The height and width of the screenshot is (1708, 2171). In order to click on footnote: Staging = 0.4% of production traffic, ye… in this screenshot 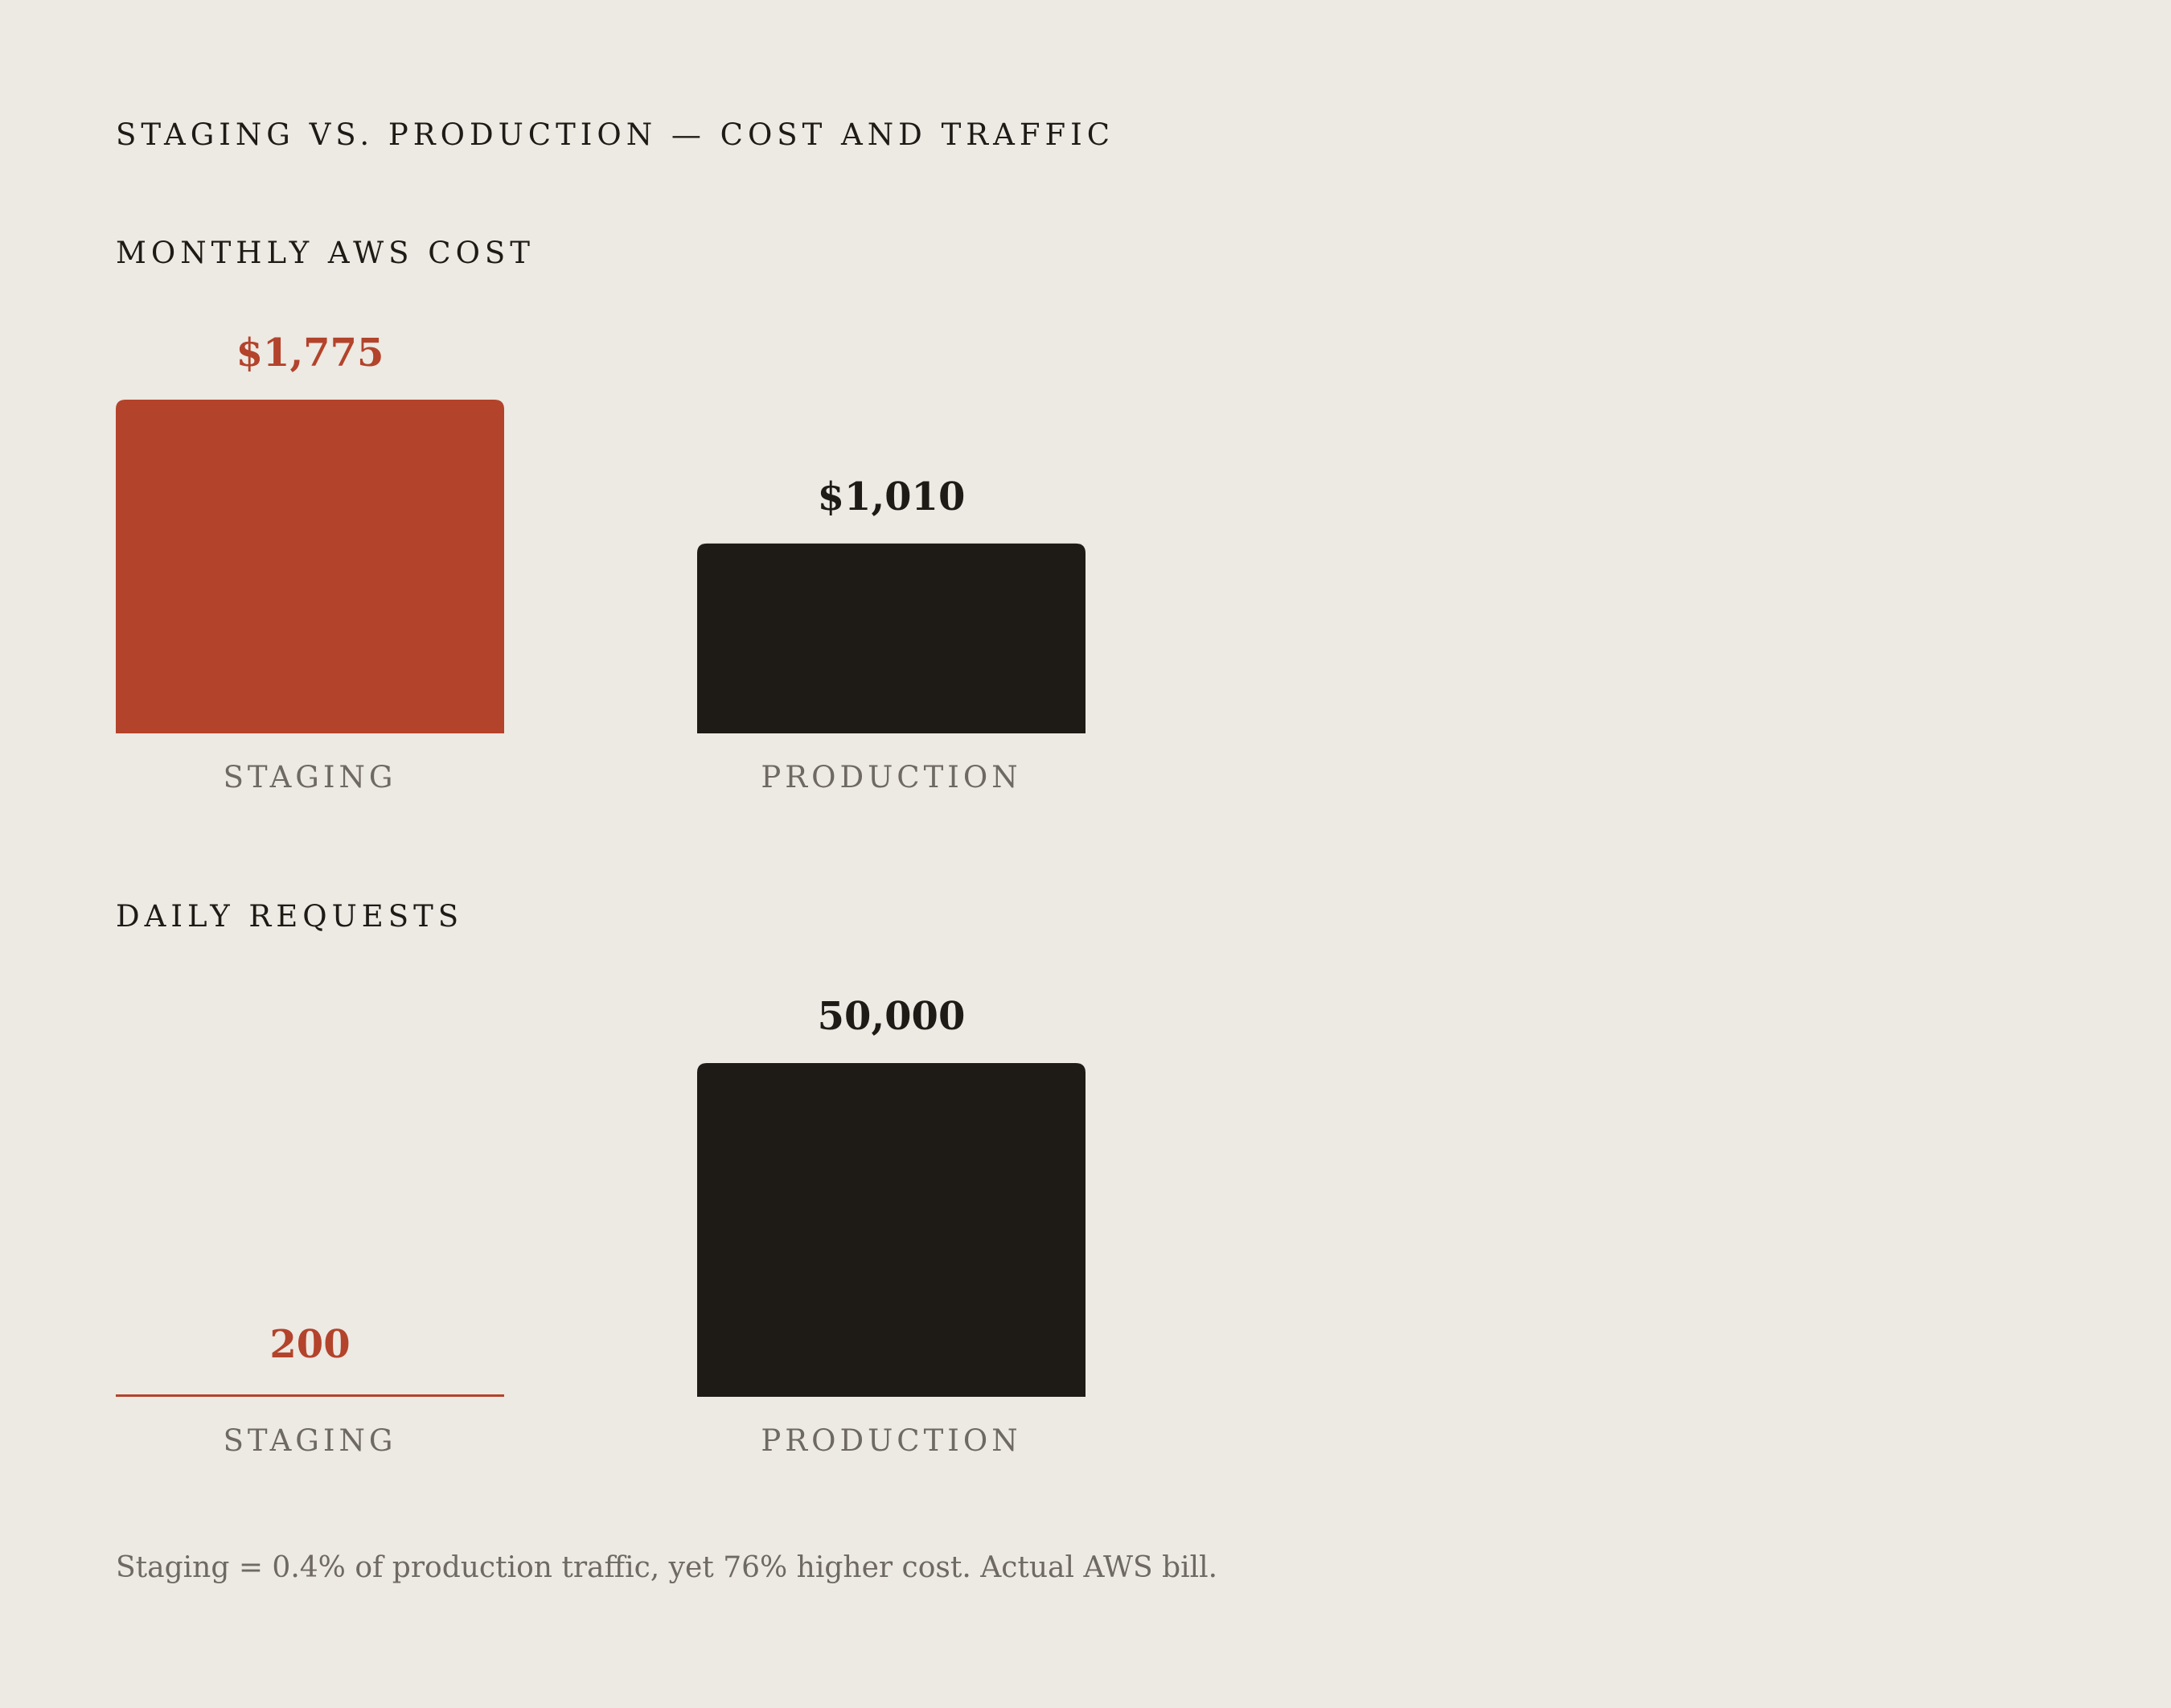, I will do `click(667, 1567)`.